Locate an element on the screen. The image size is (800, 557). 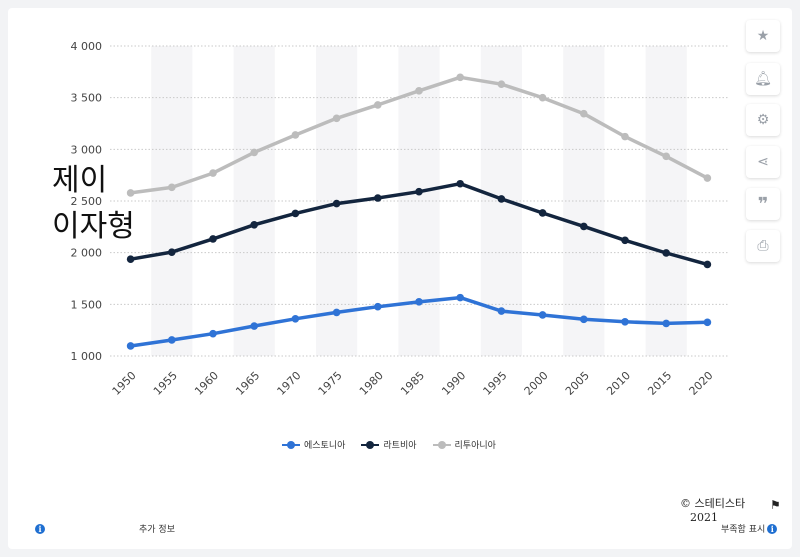
y-tick-label: 3 500 is located at coordinates (87, 98).